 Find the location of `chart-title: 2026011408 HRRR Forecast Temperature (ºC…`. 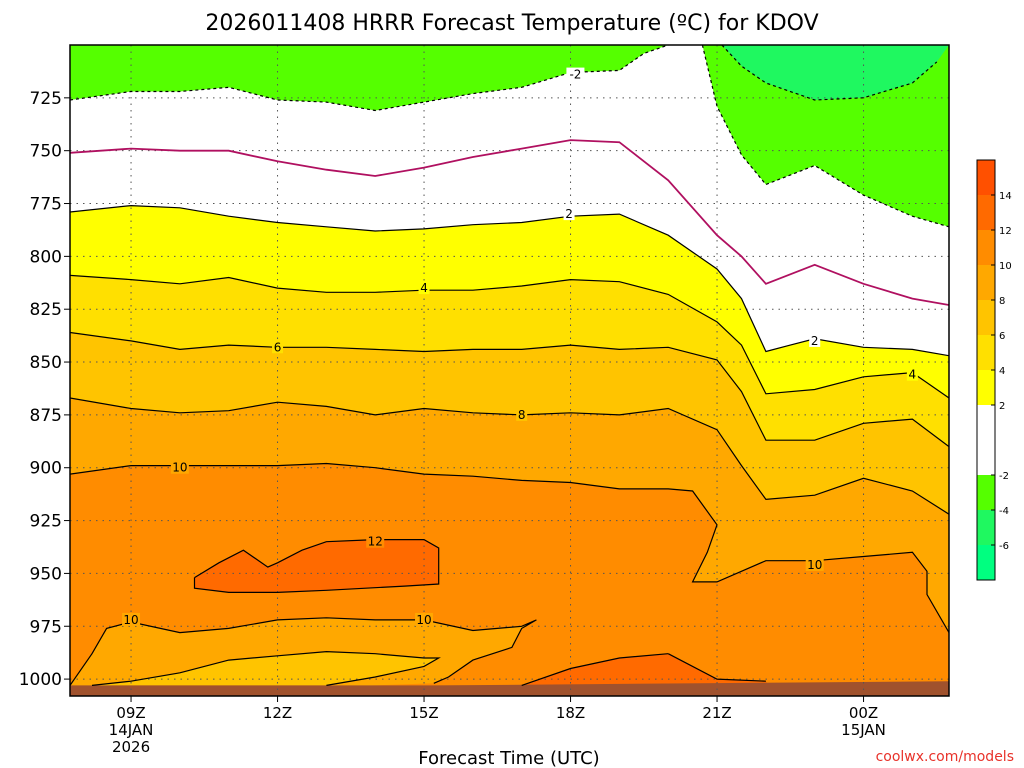

chart-title: 2026011408 HRRR Forecast Temperature (ºC… is located at coordinates (511, 23).